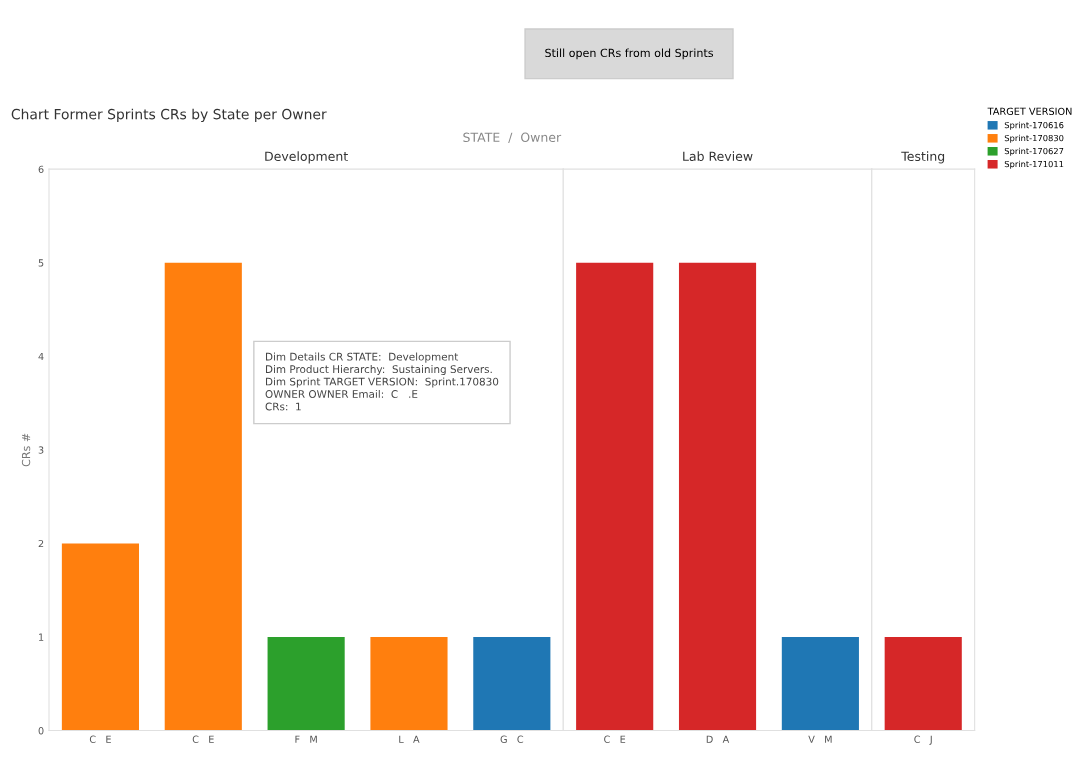 Image resolution: width=1089 pixels, height=769 pixels. What do you see at coordinates (41, 543) in the screenshot?
I see `y-tick-label: 2` at bounding box center [41, 543].